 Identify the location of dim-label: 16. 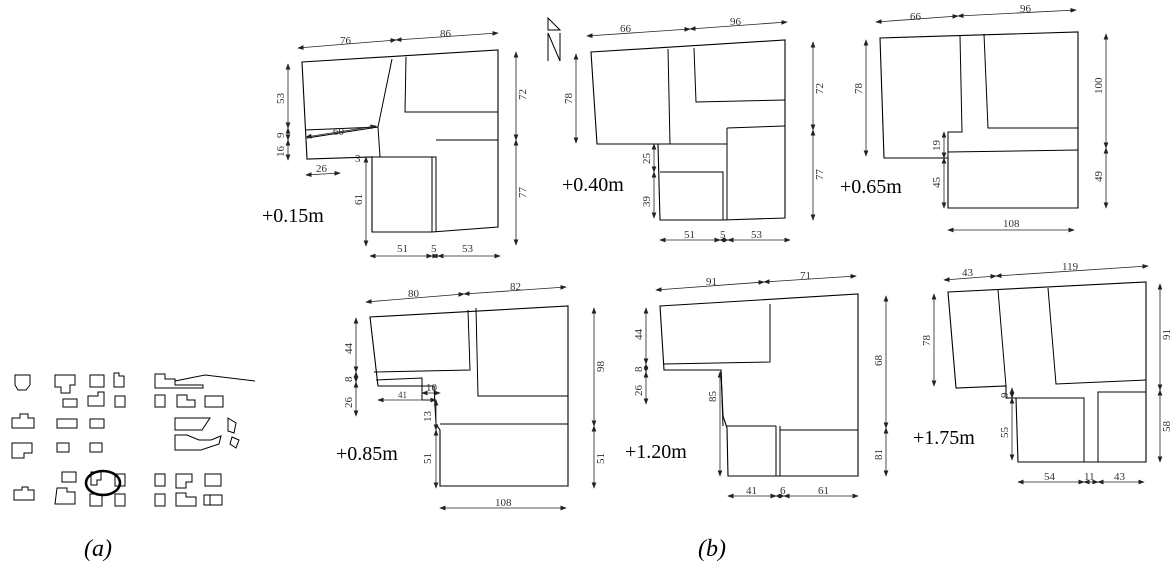
(281, 152).